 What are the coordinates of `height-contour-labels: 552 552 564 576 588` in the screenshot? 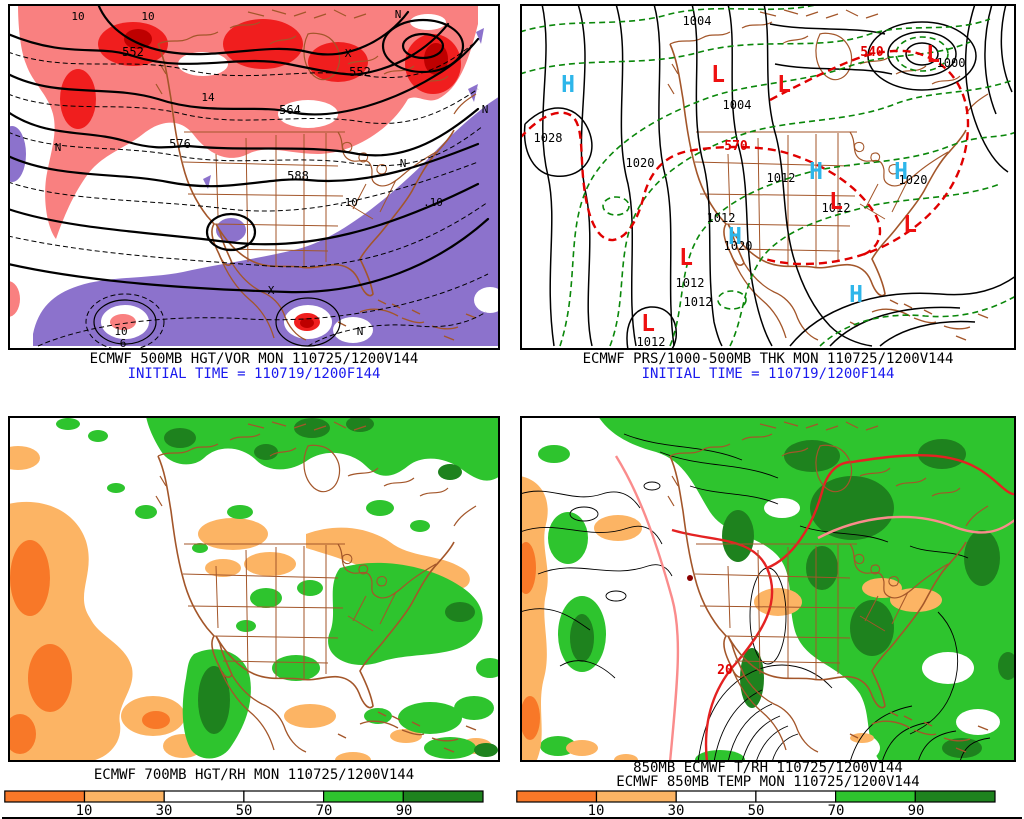 It's located at (246, 114).